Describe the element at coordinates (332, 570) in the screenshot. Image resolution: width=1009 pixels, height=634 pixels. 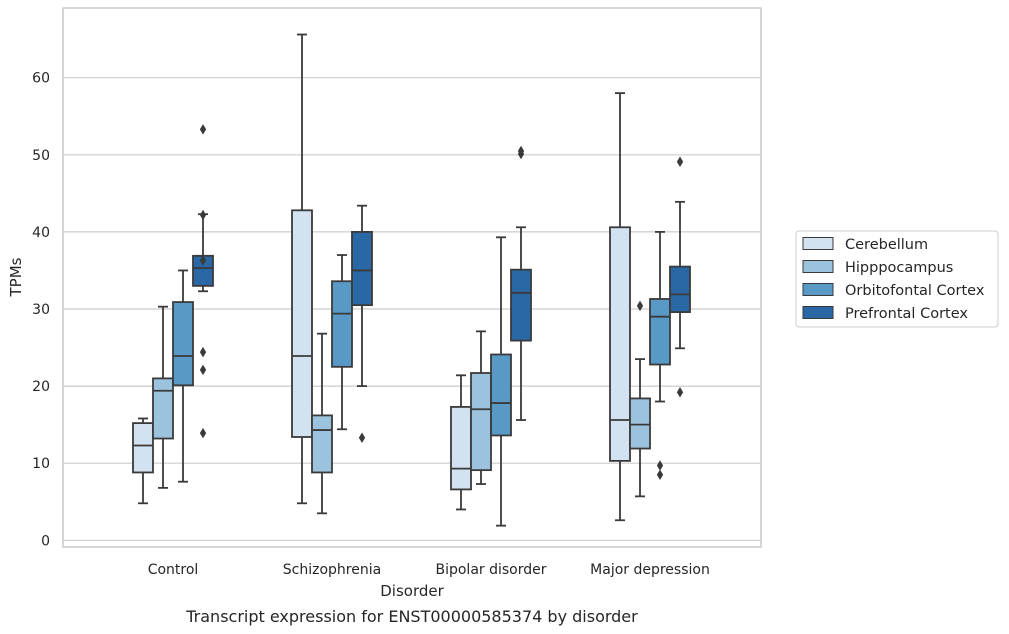
I see `x-tick-label: Schizophrenia` at that location.